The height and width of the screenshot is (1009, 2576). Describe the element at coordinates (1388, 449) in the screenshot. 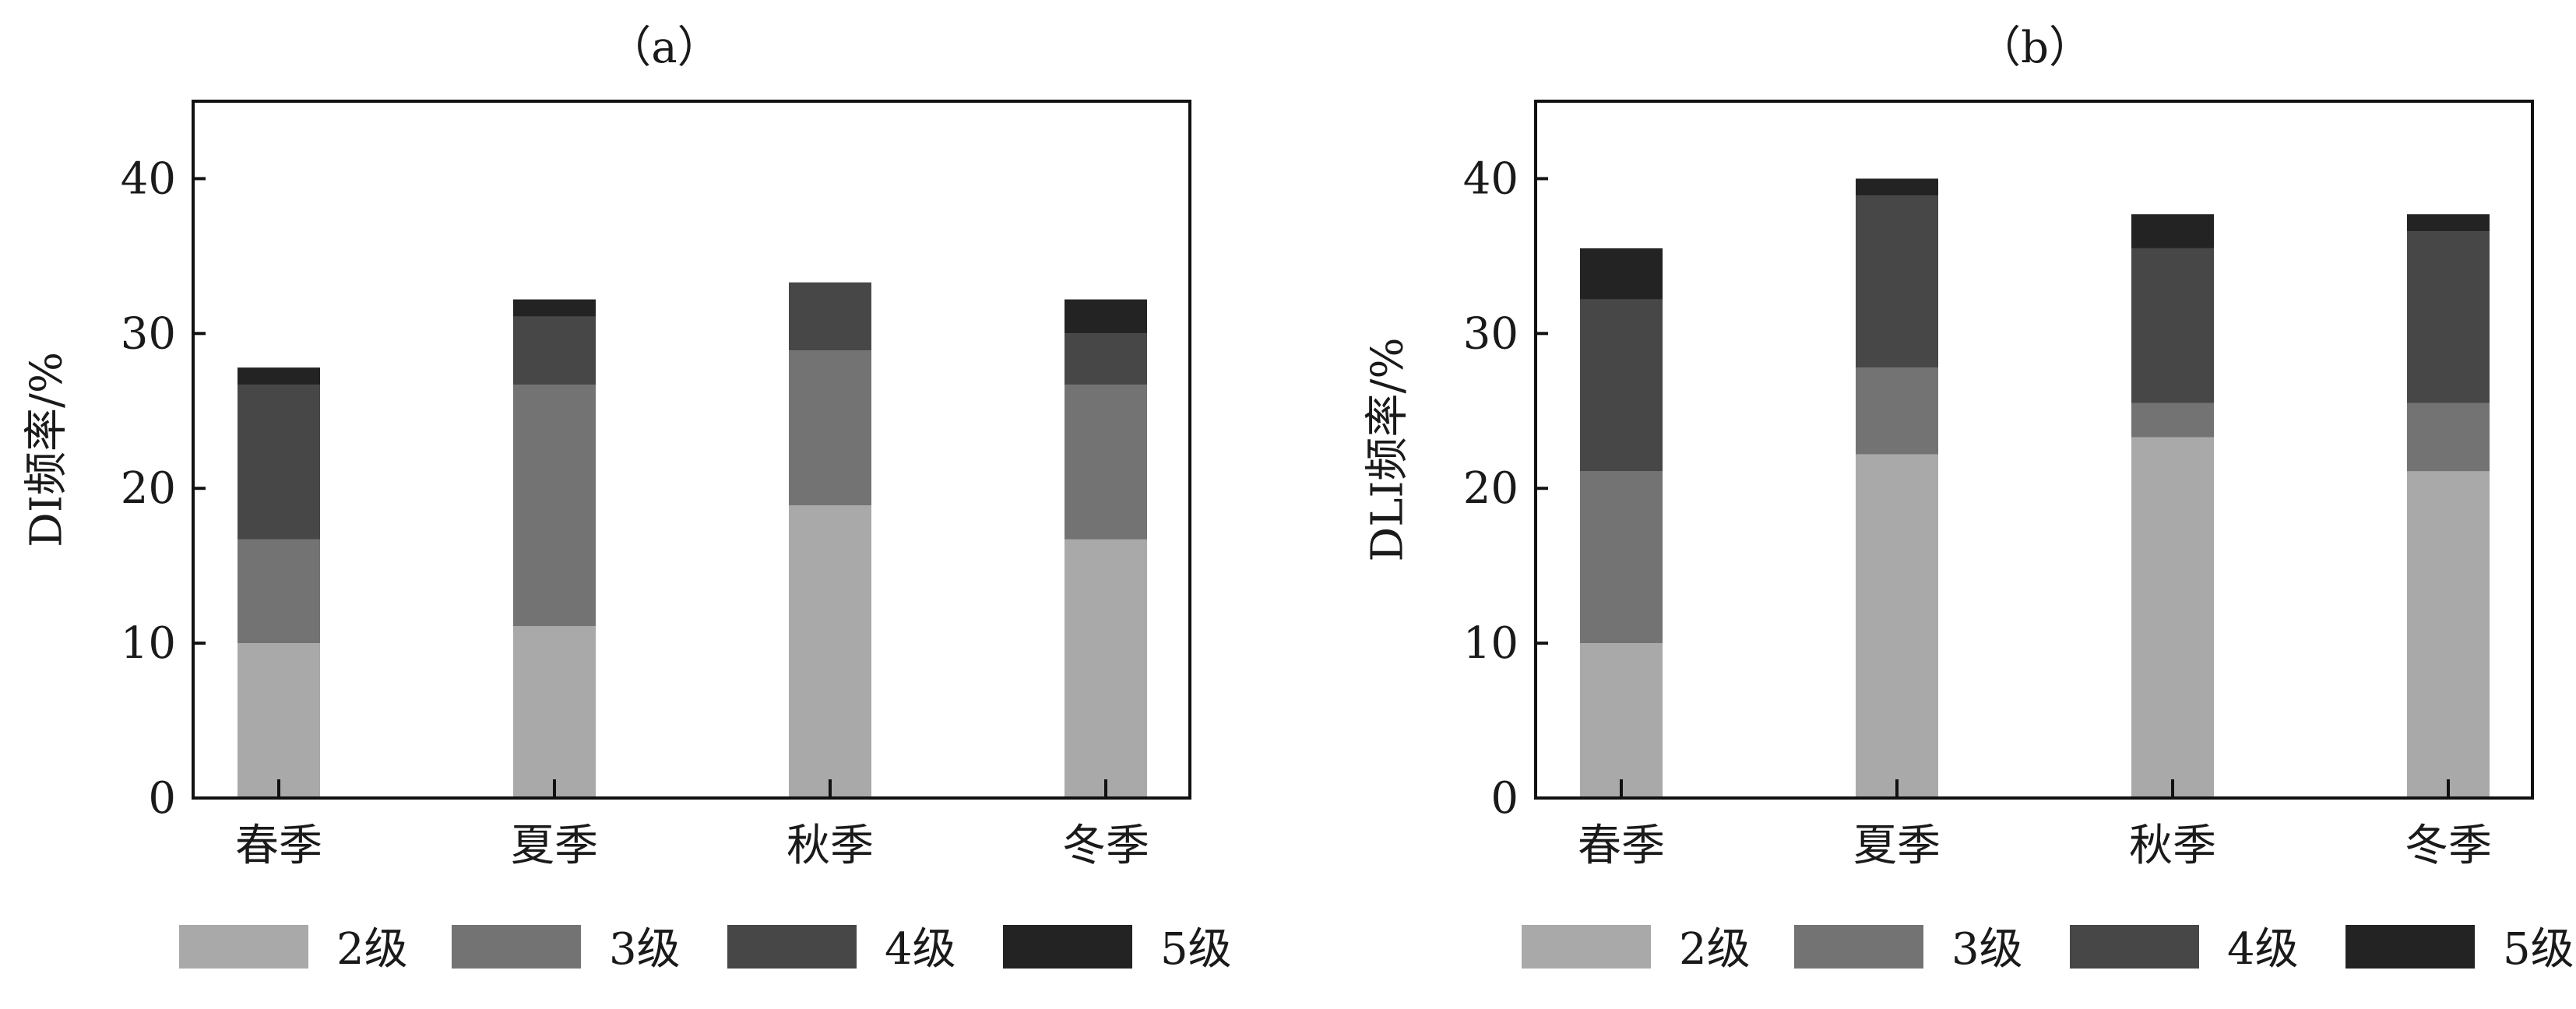

I see `y-axis-label: DLI频率/%` at that location.